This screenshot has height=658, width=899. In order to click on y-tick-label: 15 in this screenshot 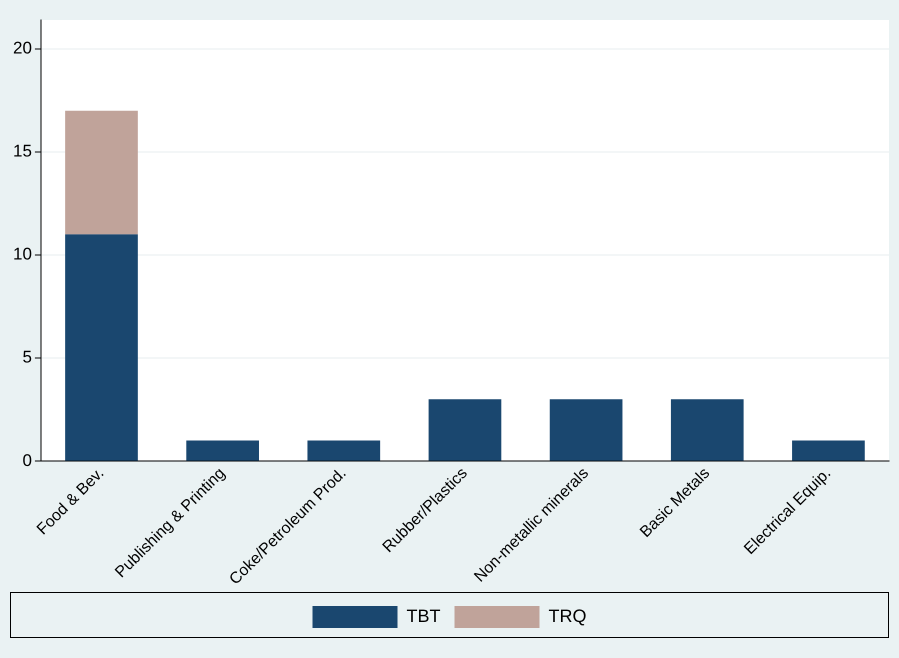, I will do `click(22, 151)`.